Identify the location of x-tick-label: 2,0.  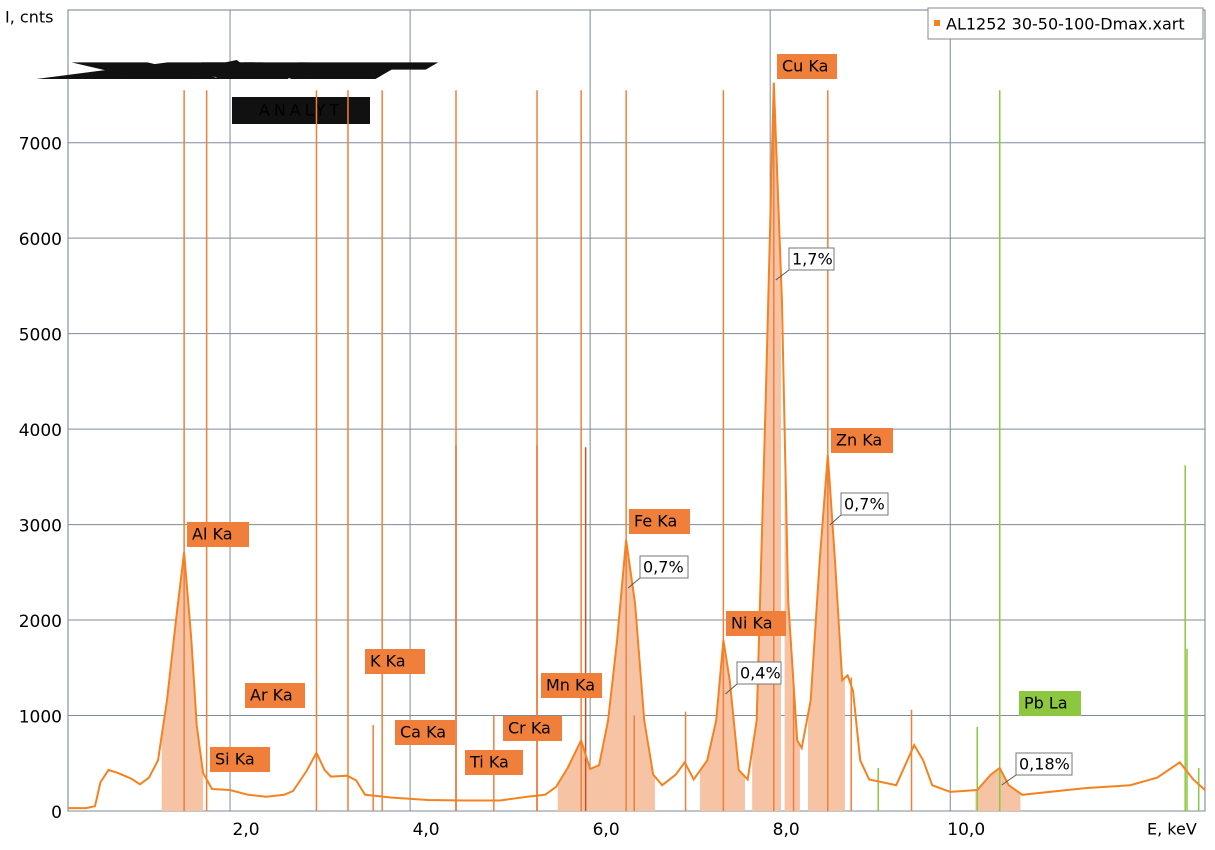
(246, 830).